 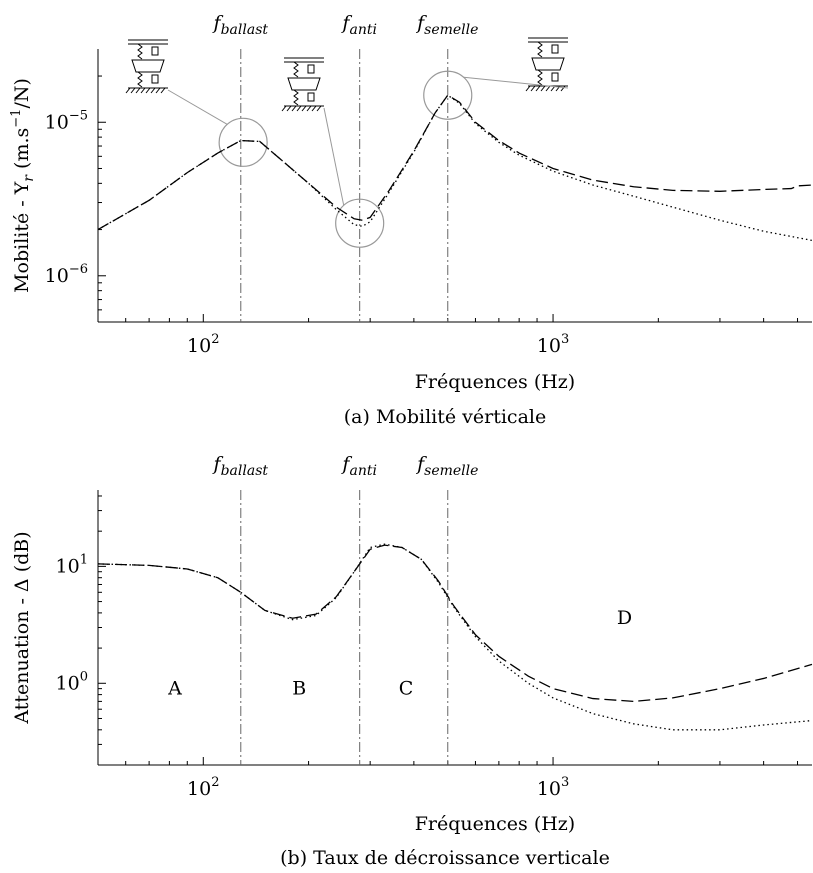 What do you see at coordinates (299, 689) in the screenshot?
I see `region-label: B` at bounding box center [299, 689].